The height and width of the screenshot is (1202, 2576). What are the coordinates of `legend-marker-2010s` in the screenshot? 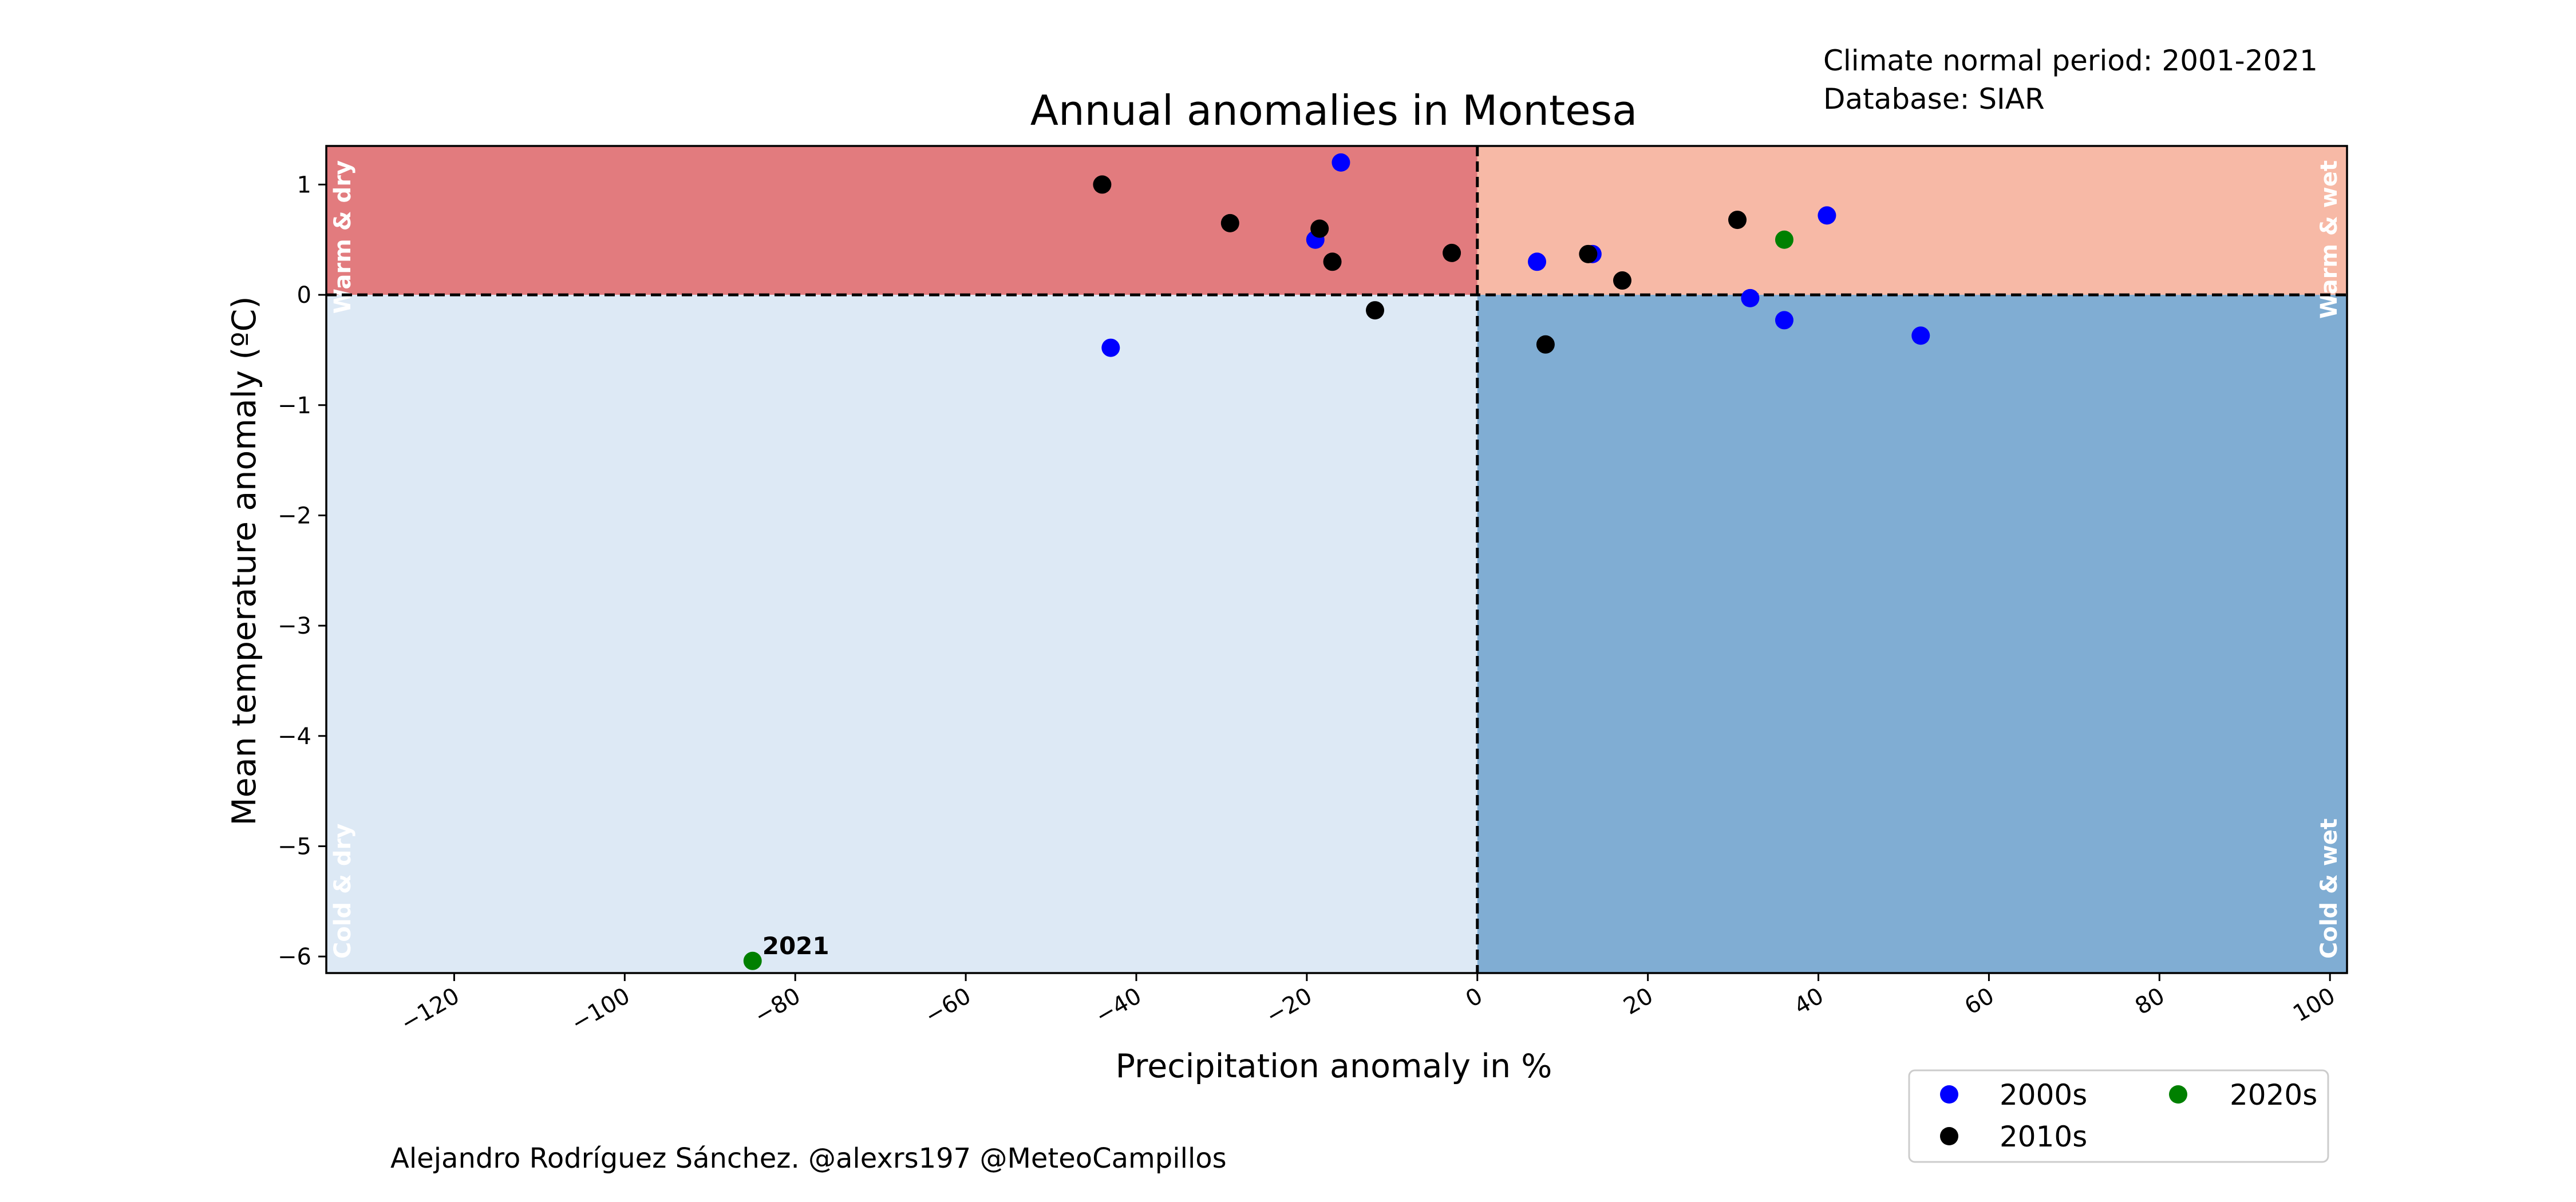 It's located at (1949, 1136).